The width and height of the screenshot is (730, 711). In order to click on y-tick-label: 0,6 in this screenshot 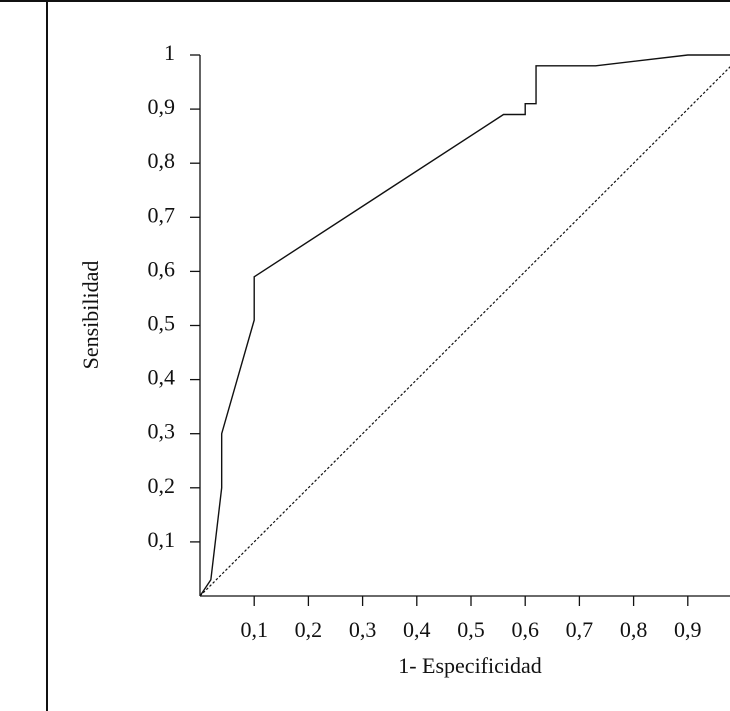, I will do `click(162, 268)`.